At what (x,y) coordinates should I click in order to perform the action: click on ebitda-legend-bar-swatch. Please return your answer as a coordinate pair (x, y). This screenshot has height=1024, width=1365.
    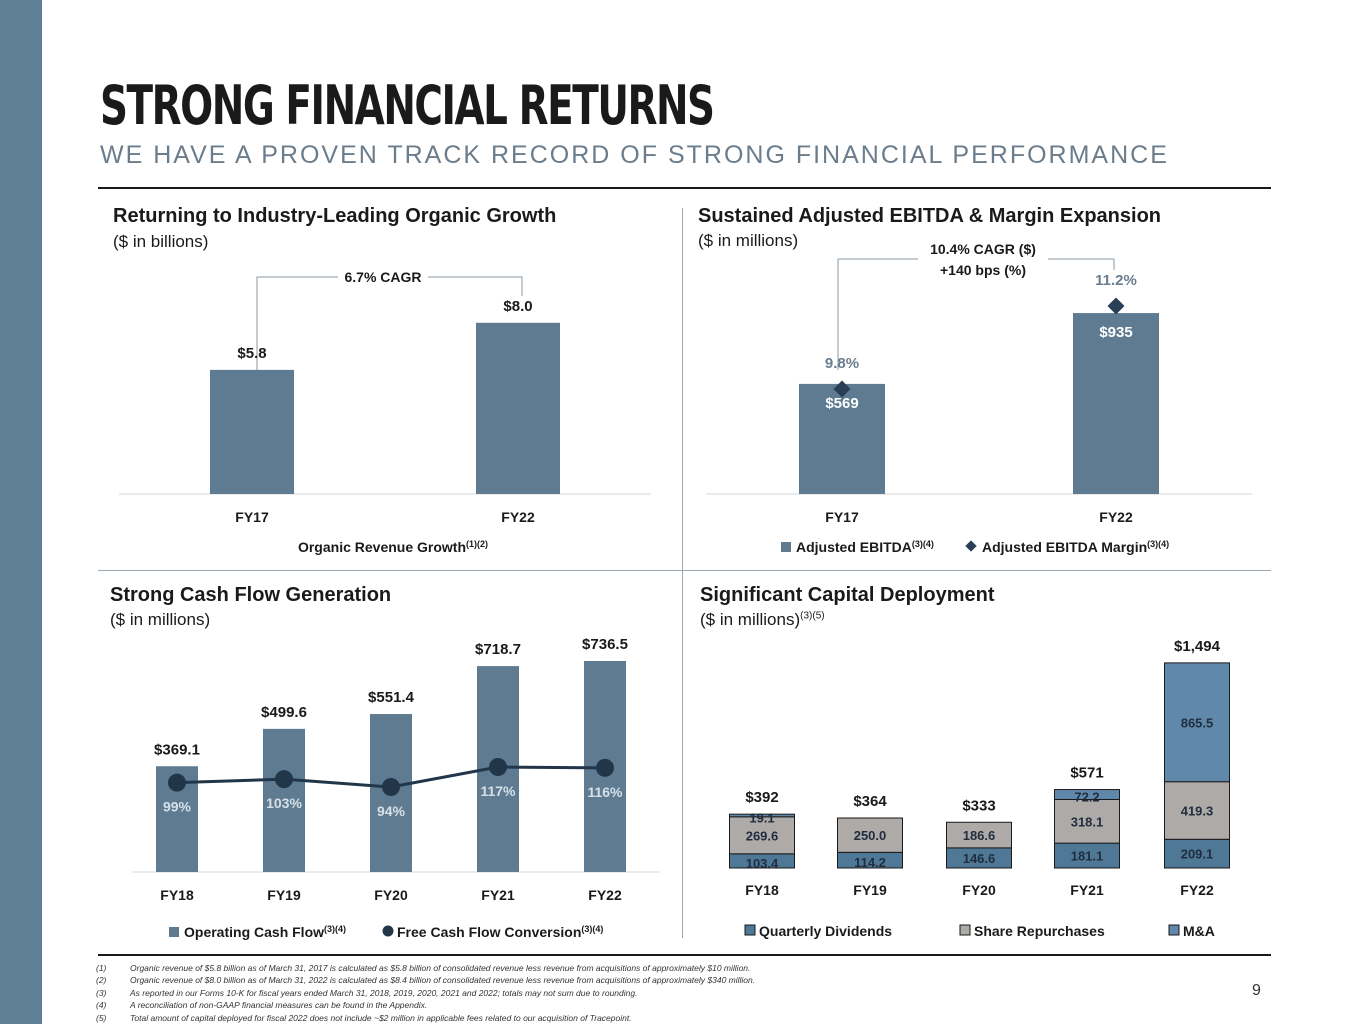
    Looking at the image, I should click on (786, 547).